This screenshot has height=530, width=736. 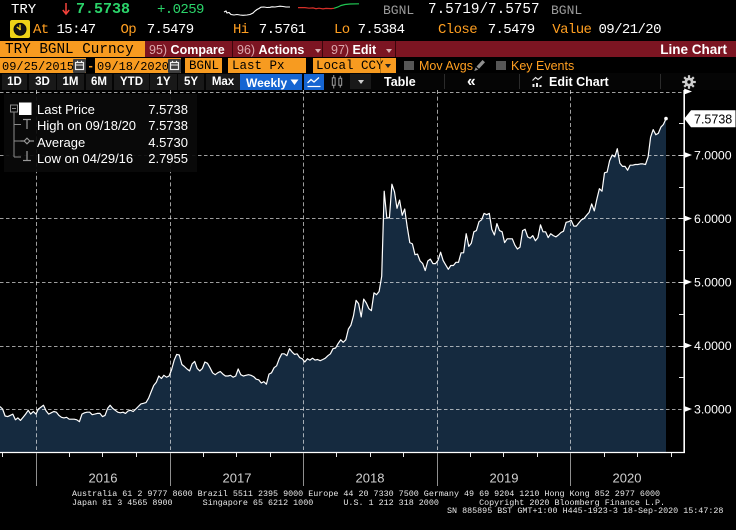 I want to click on svg-text: 4.0000, so click(x=713, y=346).